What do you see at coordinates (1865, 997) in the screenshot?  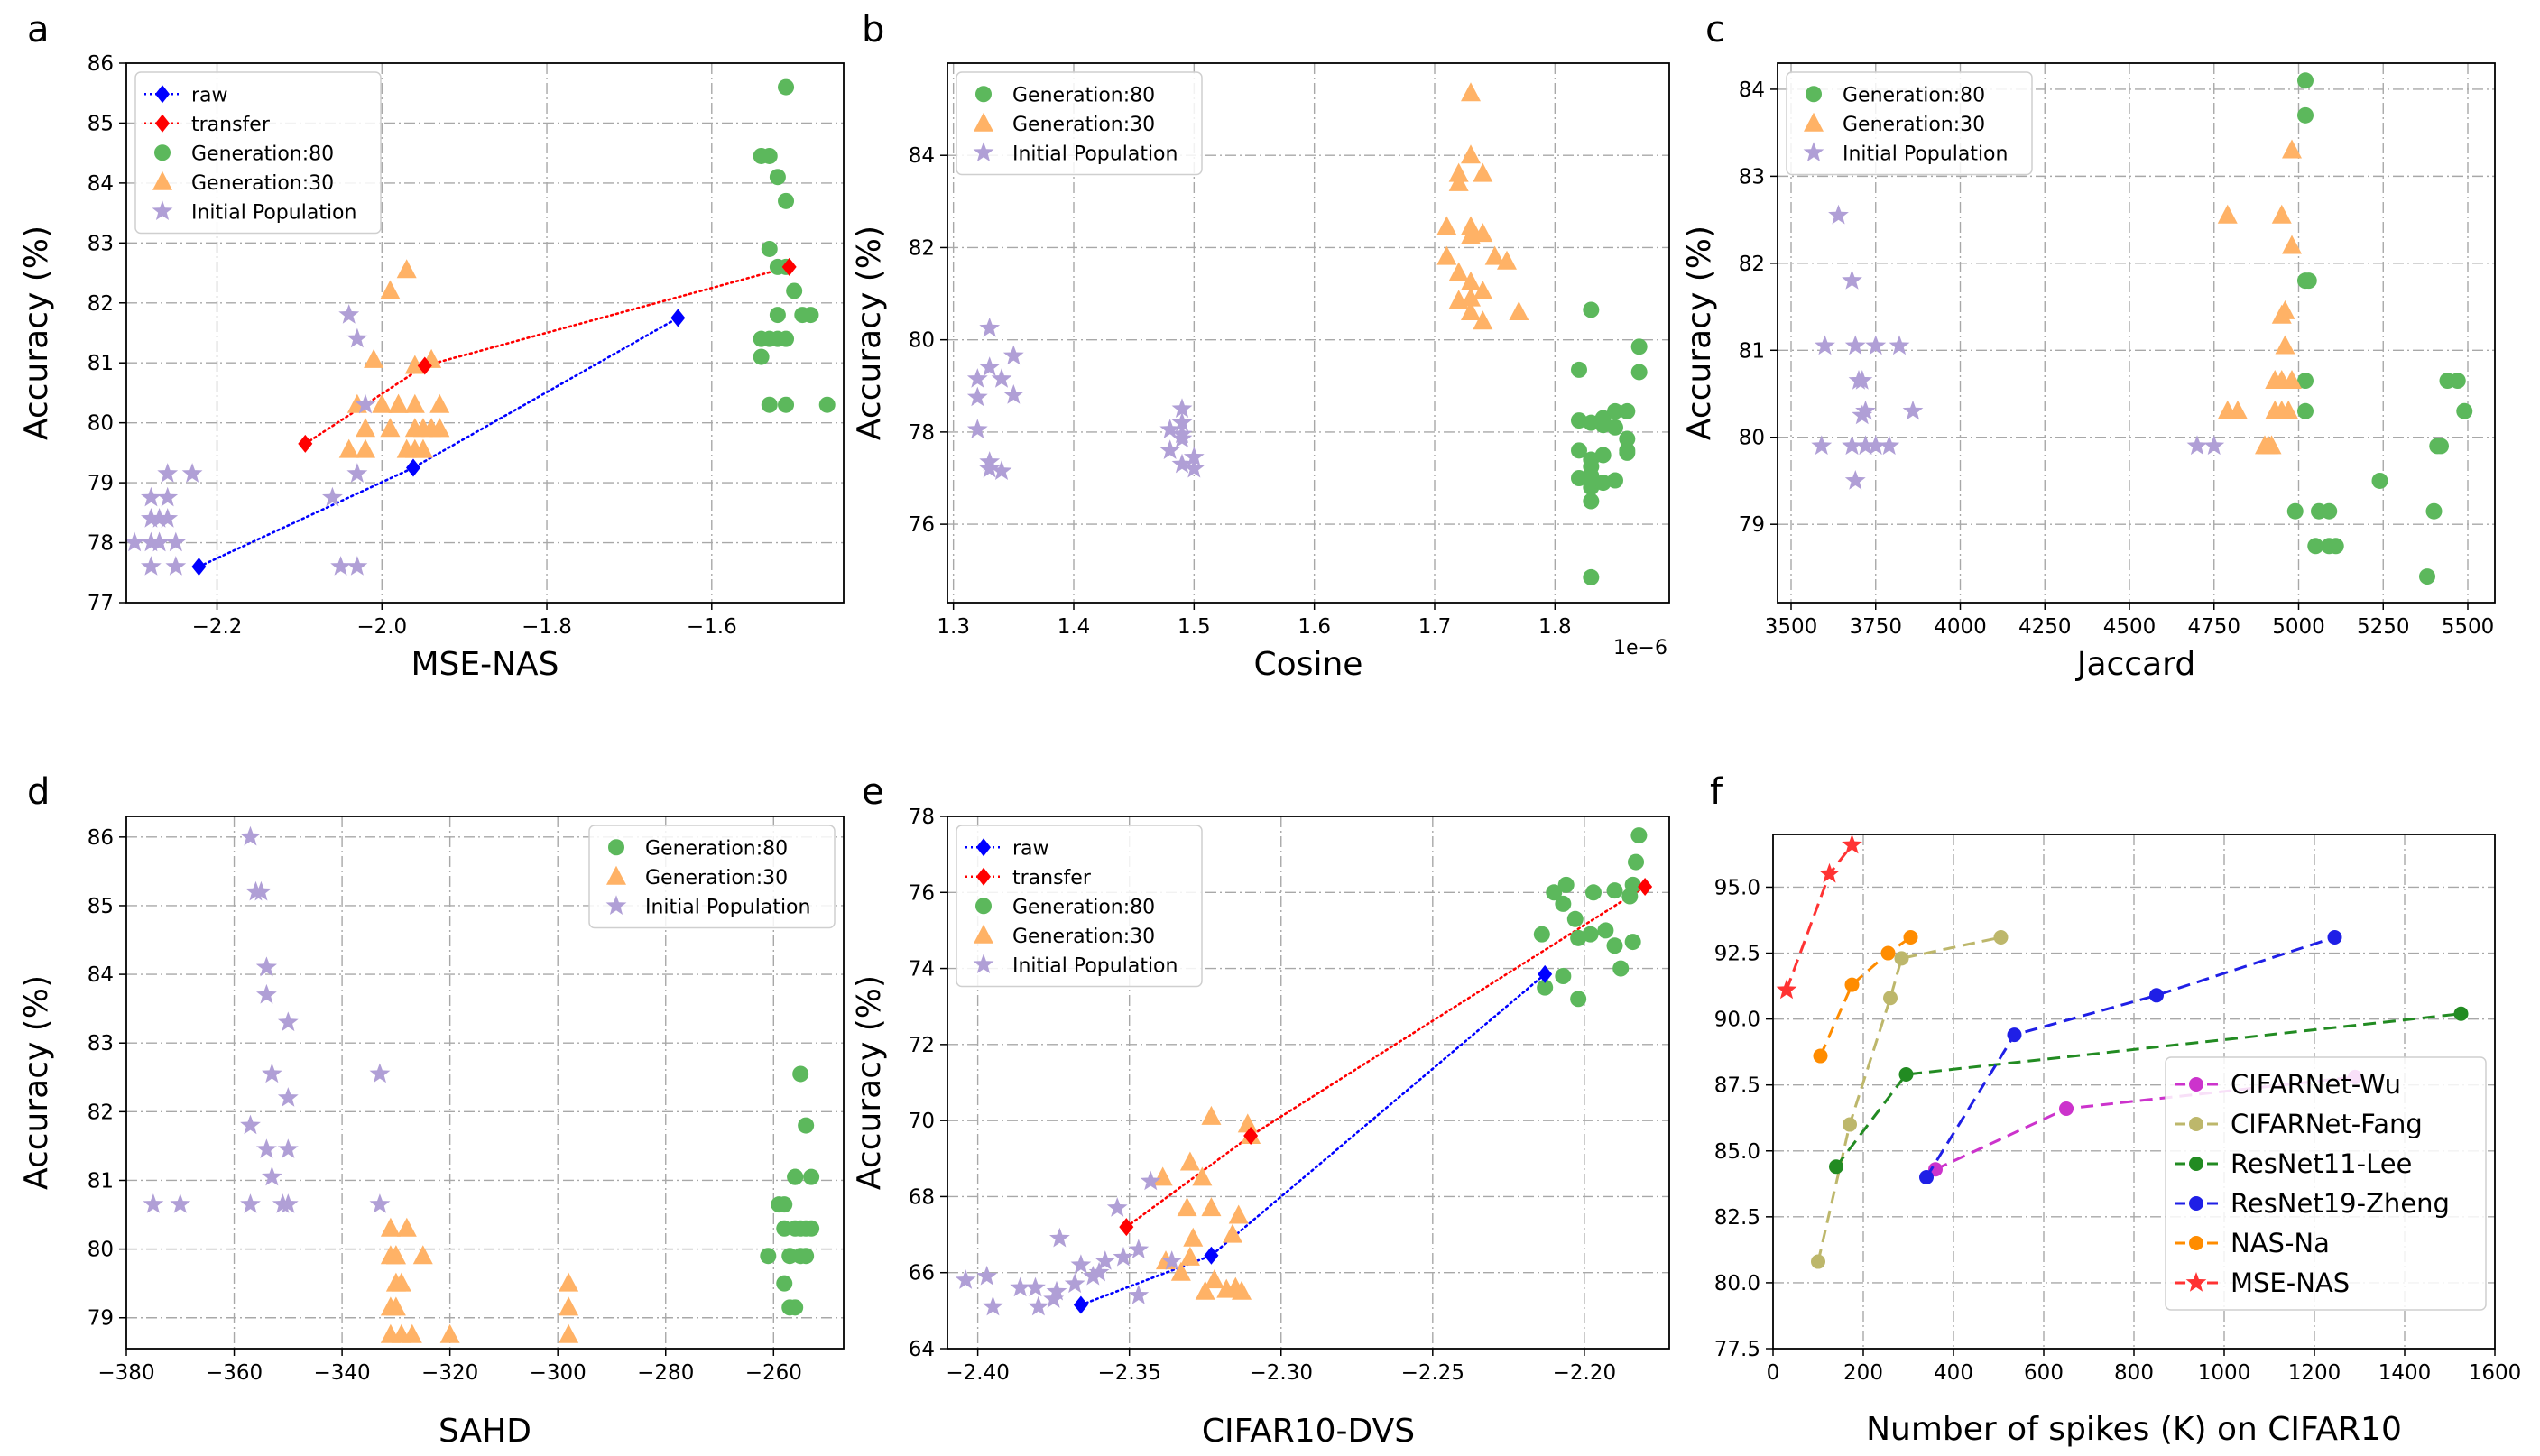 I see `series-na` at bounding box center [1865, 997].